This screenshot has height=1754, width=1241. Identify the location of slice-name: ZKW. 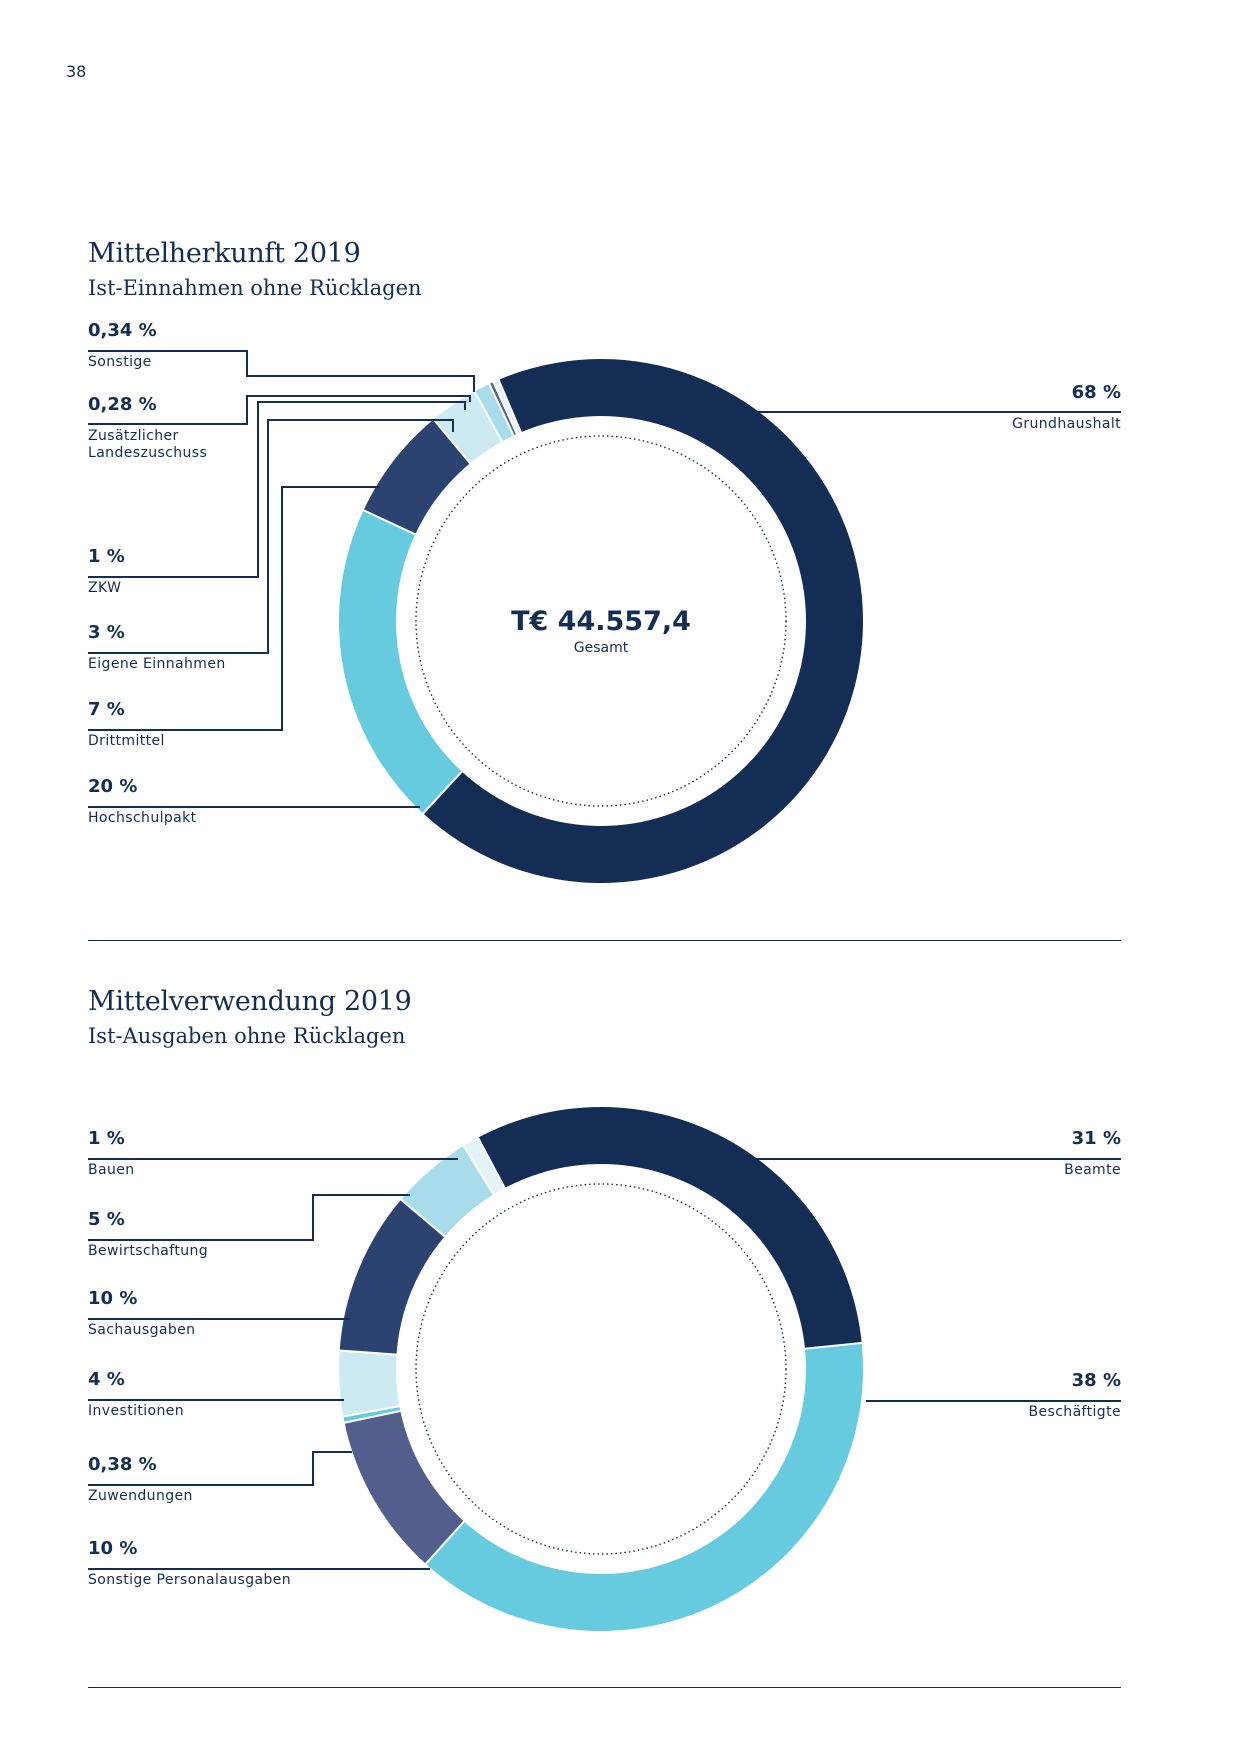
(105, 588).